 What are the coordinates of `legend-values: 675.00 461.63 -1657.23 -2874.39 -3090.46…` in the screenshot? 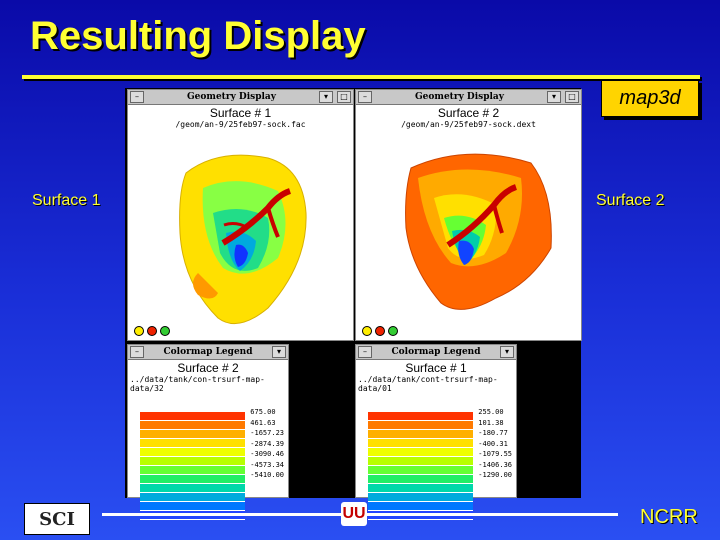 It's located at (267, 444).